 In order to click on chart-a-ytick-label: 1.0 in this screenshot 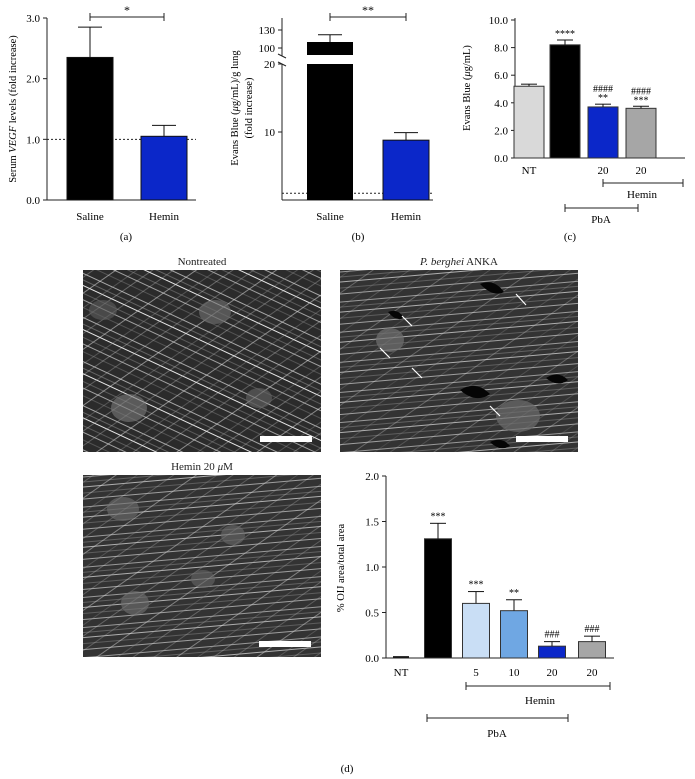, I will do `click(33, 140)`.